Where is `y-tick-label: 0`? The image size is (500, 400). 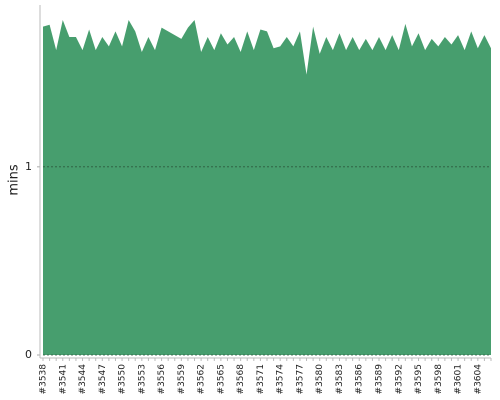 y-tick-label: 0 is located at coordinates (28, 354).